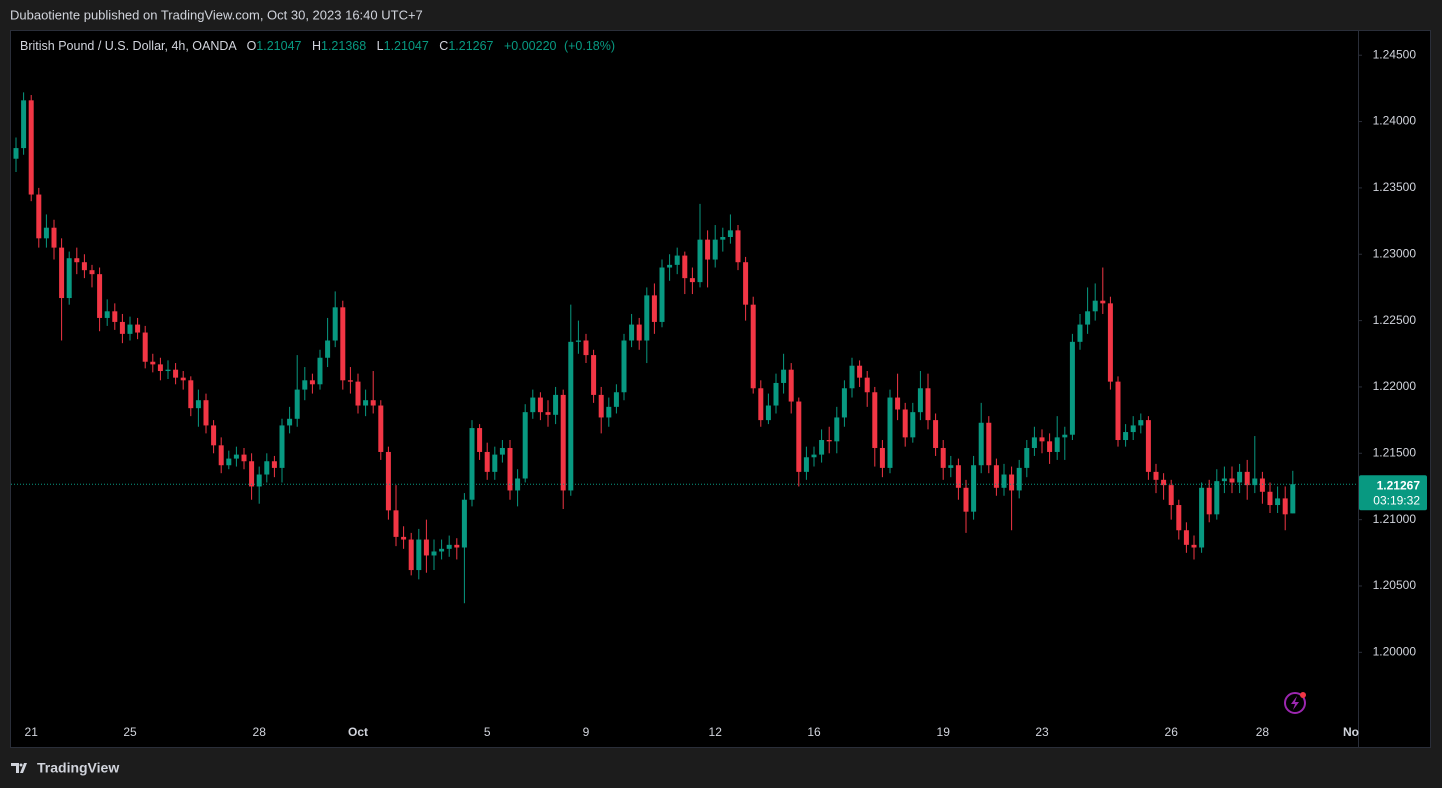  Describe the element at coordinates (487, 732) in the screenshot. I see `x-tick-label: 5` at that location.